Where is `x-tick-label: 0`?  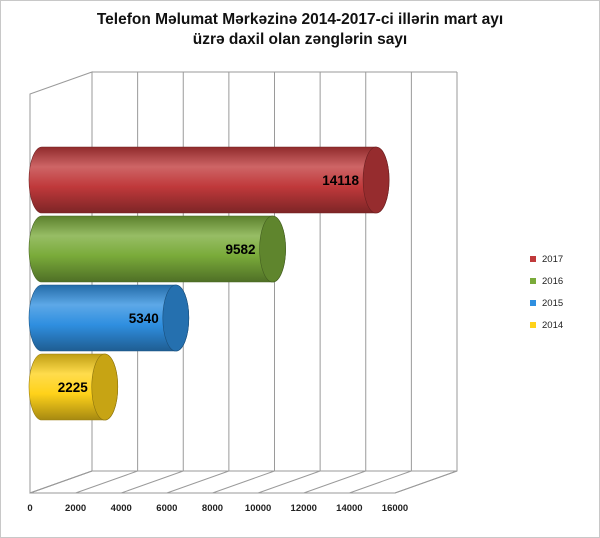 x-tick-label: 0 is located at coordinates (29, 508).